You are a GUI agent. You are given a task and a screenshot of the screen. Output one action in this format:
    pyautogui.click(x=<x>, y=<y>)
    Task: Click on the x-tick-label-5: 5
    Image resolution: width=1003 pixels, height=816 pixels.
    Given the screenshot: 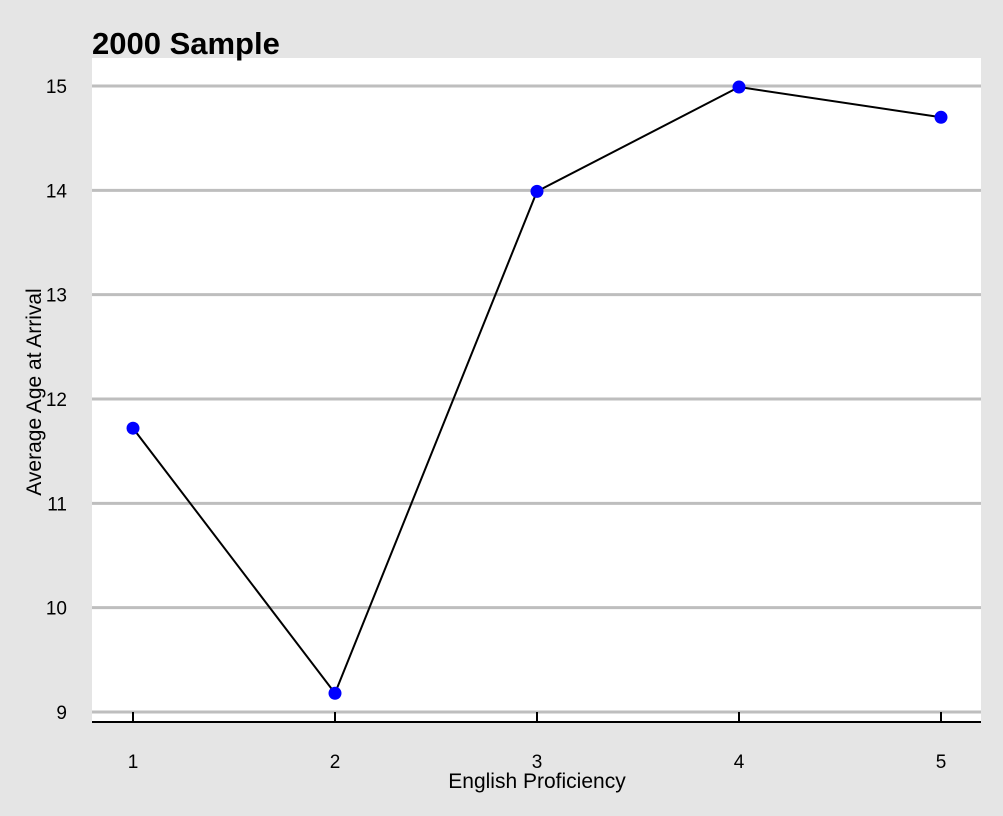 What is the action you would take?
    pyautogui.click(x=941, y=762)
    